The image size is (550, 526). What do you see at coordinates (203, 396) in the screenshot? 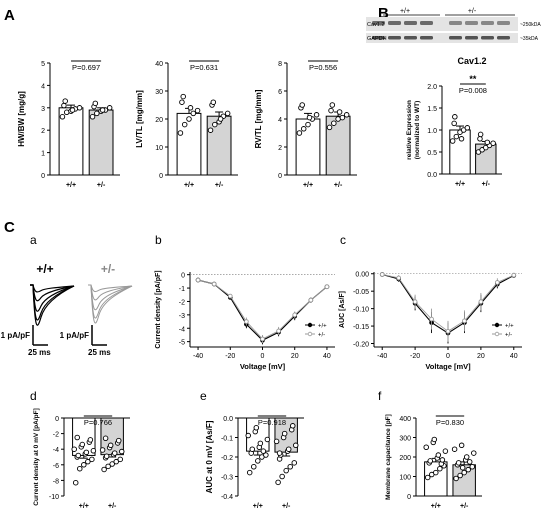
I see `panel-letter-e: e` at bounding box center [203, 396].